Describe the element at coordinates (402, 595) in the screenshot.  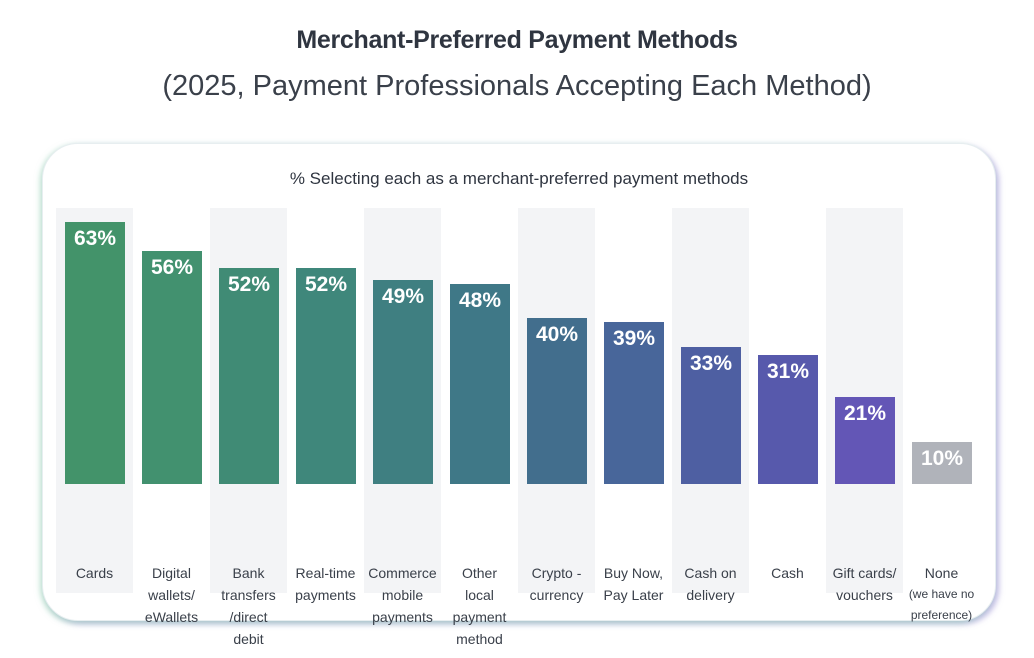
I see `category-label: Commerce mobile payments` at that location.